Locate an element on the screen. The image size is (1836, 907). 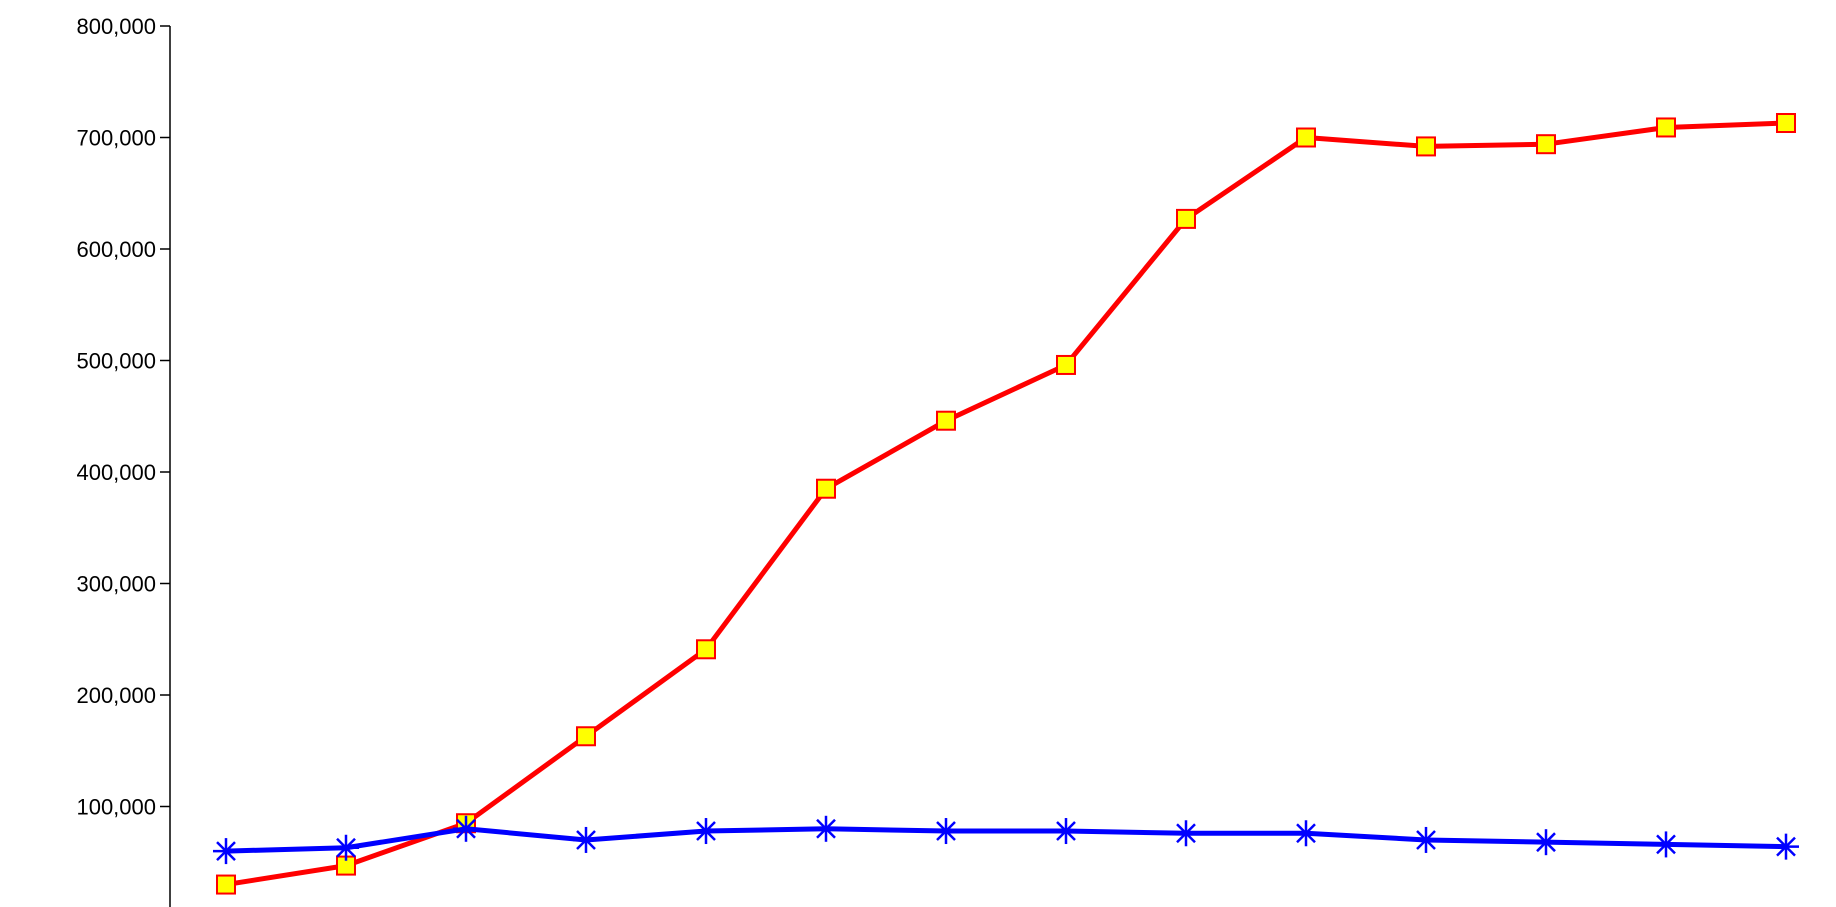
y-tick-label: 400,000 is located at coordinates (116, 472).